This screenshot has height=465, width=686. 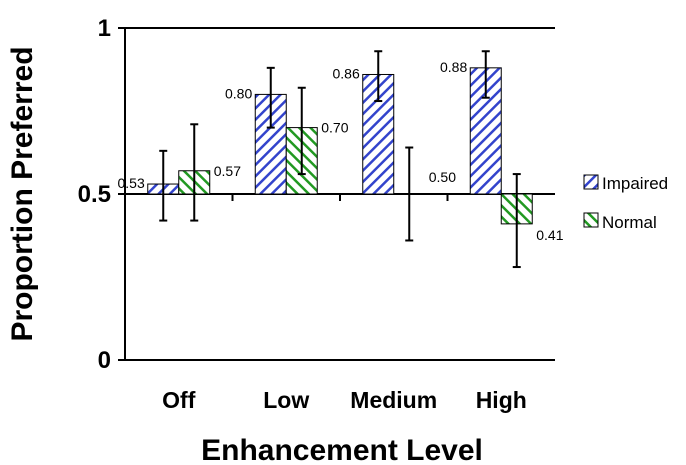 I want to click on legend: Impaired Normal, so click(x=626, y=203).